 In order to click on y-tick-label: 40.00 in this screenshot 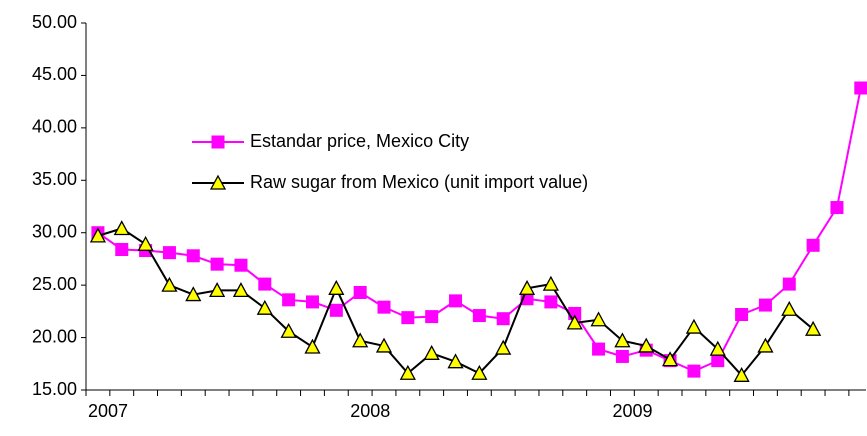, I will do `click(54, 127)`.